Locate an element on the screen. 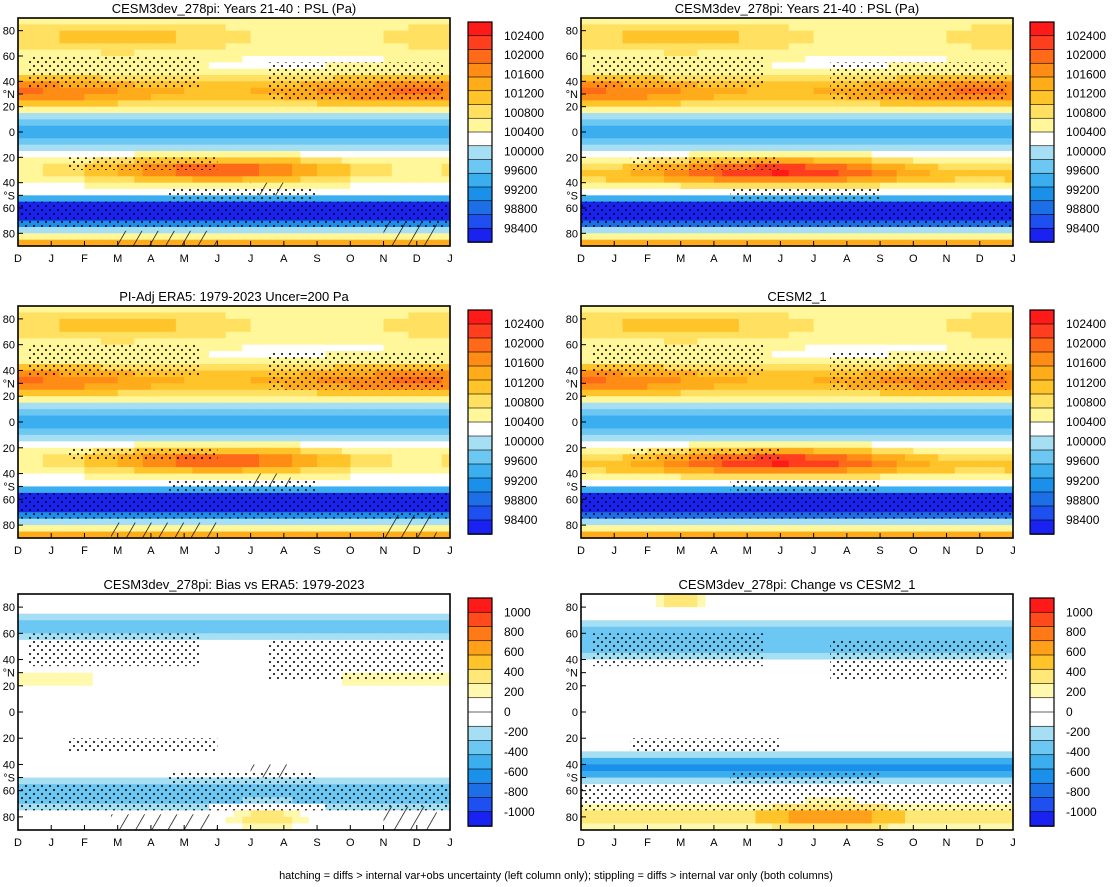 The width and height of the screenshot is (1112, 887). y-tick-label: °N is located at coordinates (9, 95).